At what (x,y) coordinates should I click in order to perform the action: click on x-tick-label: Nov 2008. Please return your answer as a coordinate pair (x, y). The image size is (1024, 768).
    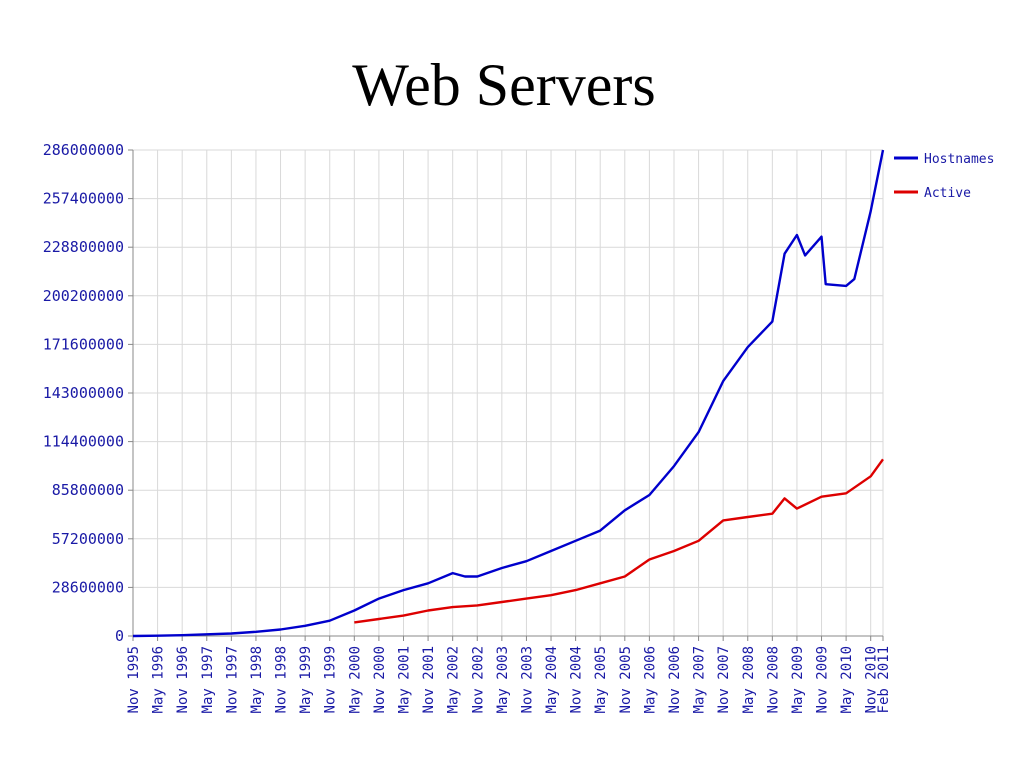
    Looking at the image, I should click on (773, 679).